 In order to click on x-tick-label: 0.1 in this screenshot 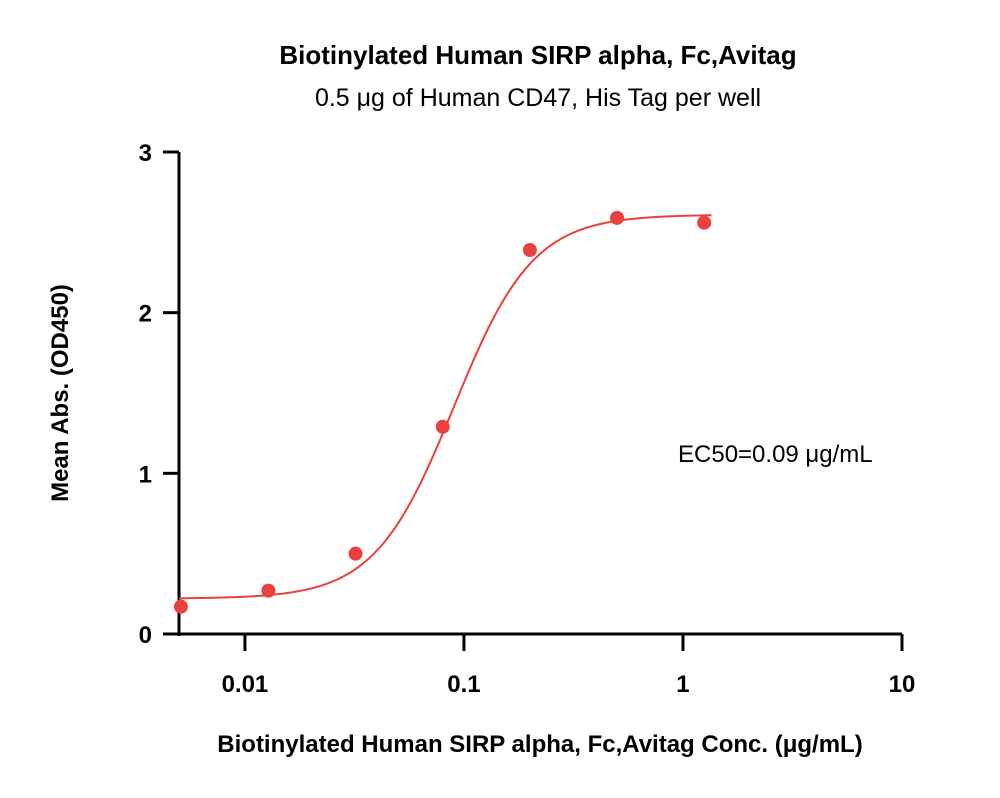, I will do `click(463, 684)`.